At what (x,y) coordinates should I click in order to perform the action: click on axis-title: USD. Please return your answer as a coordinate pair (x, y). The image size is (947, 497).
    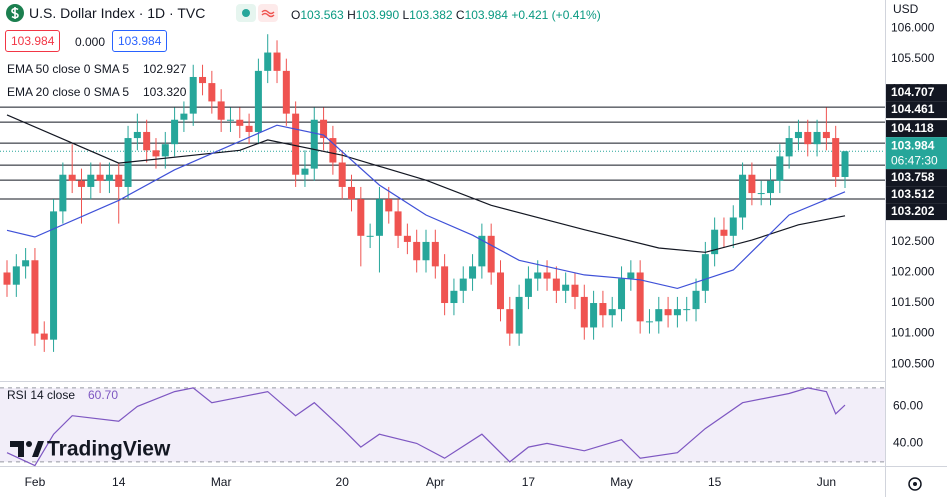
    Looking at the image, I should click on (906, 9).